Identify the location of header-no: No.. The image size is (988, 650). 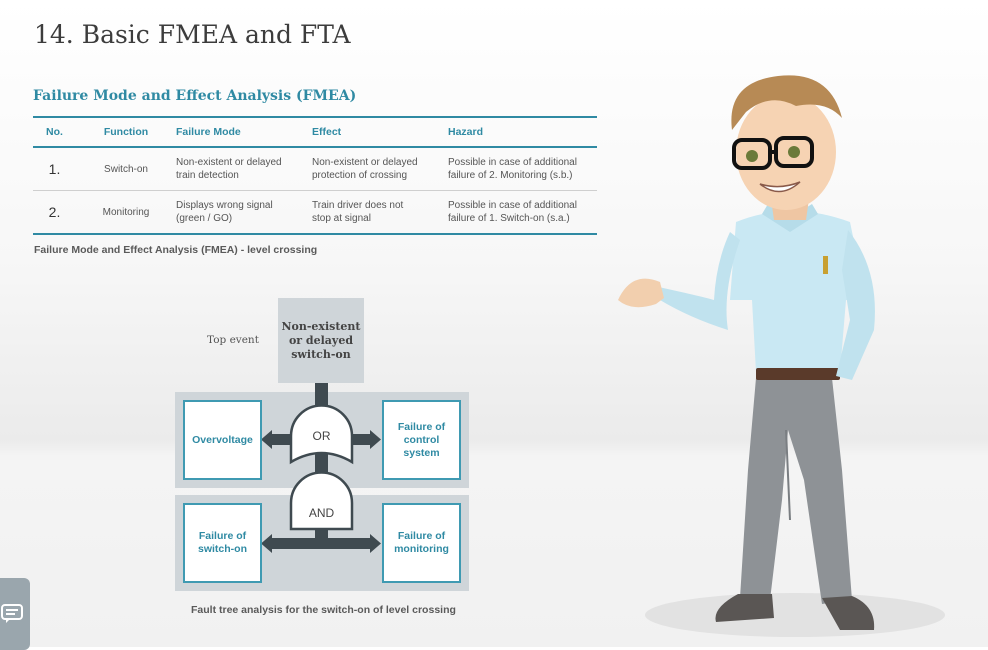
(54, 132).